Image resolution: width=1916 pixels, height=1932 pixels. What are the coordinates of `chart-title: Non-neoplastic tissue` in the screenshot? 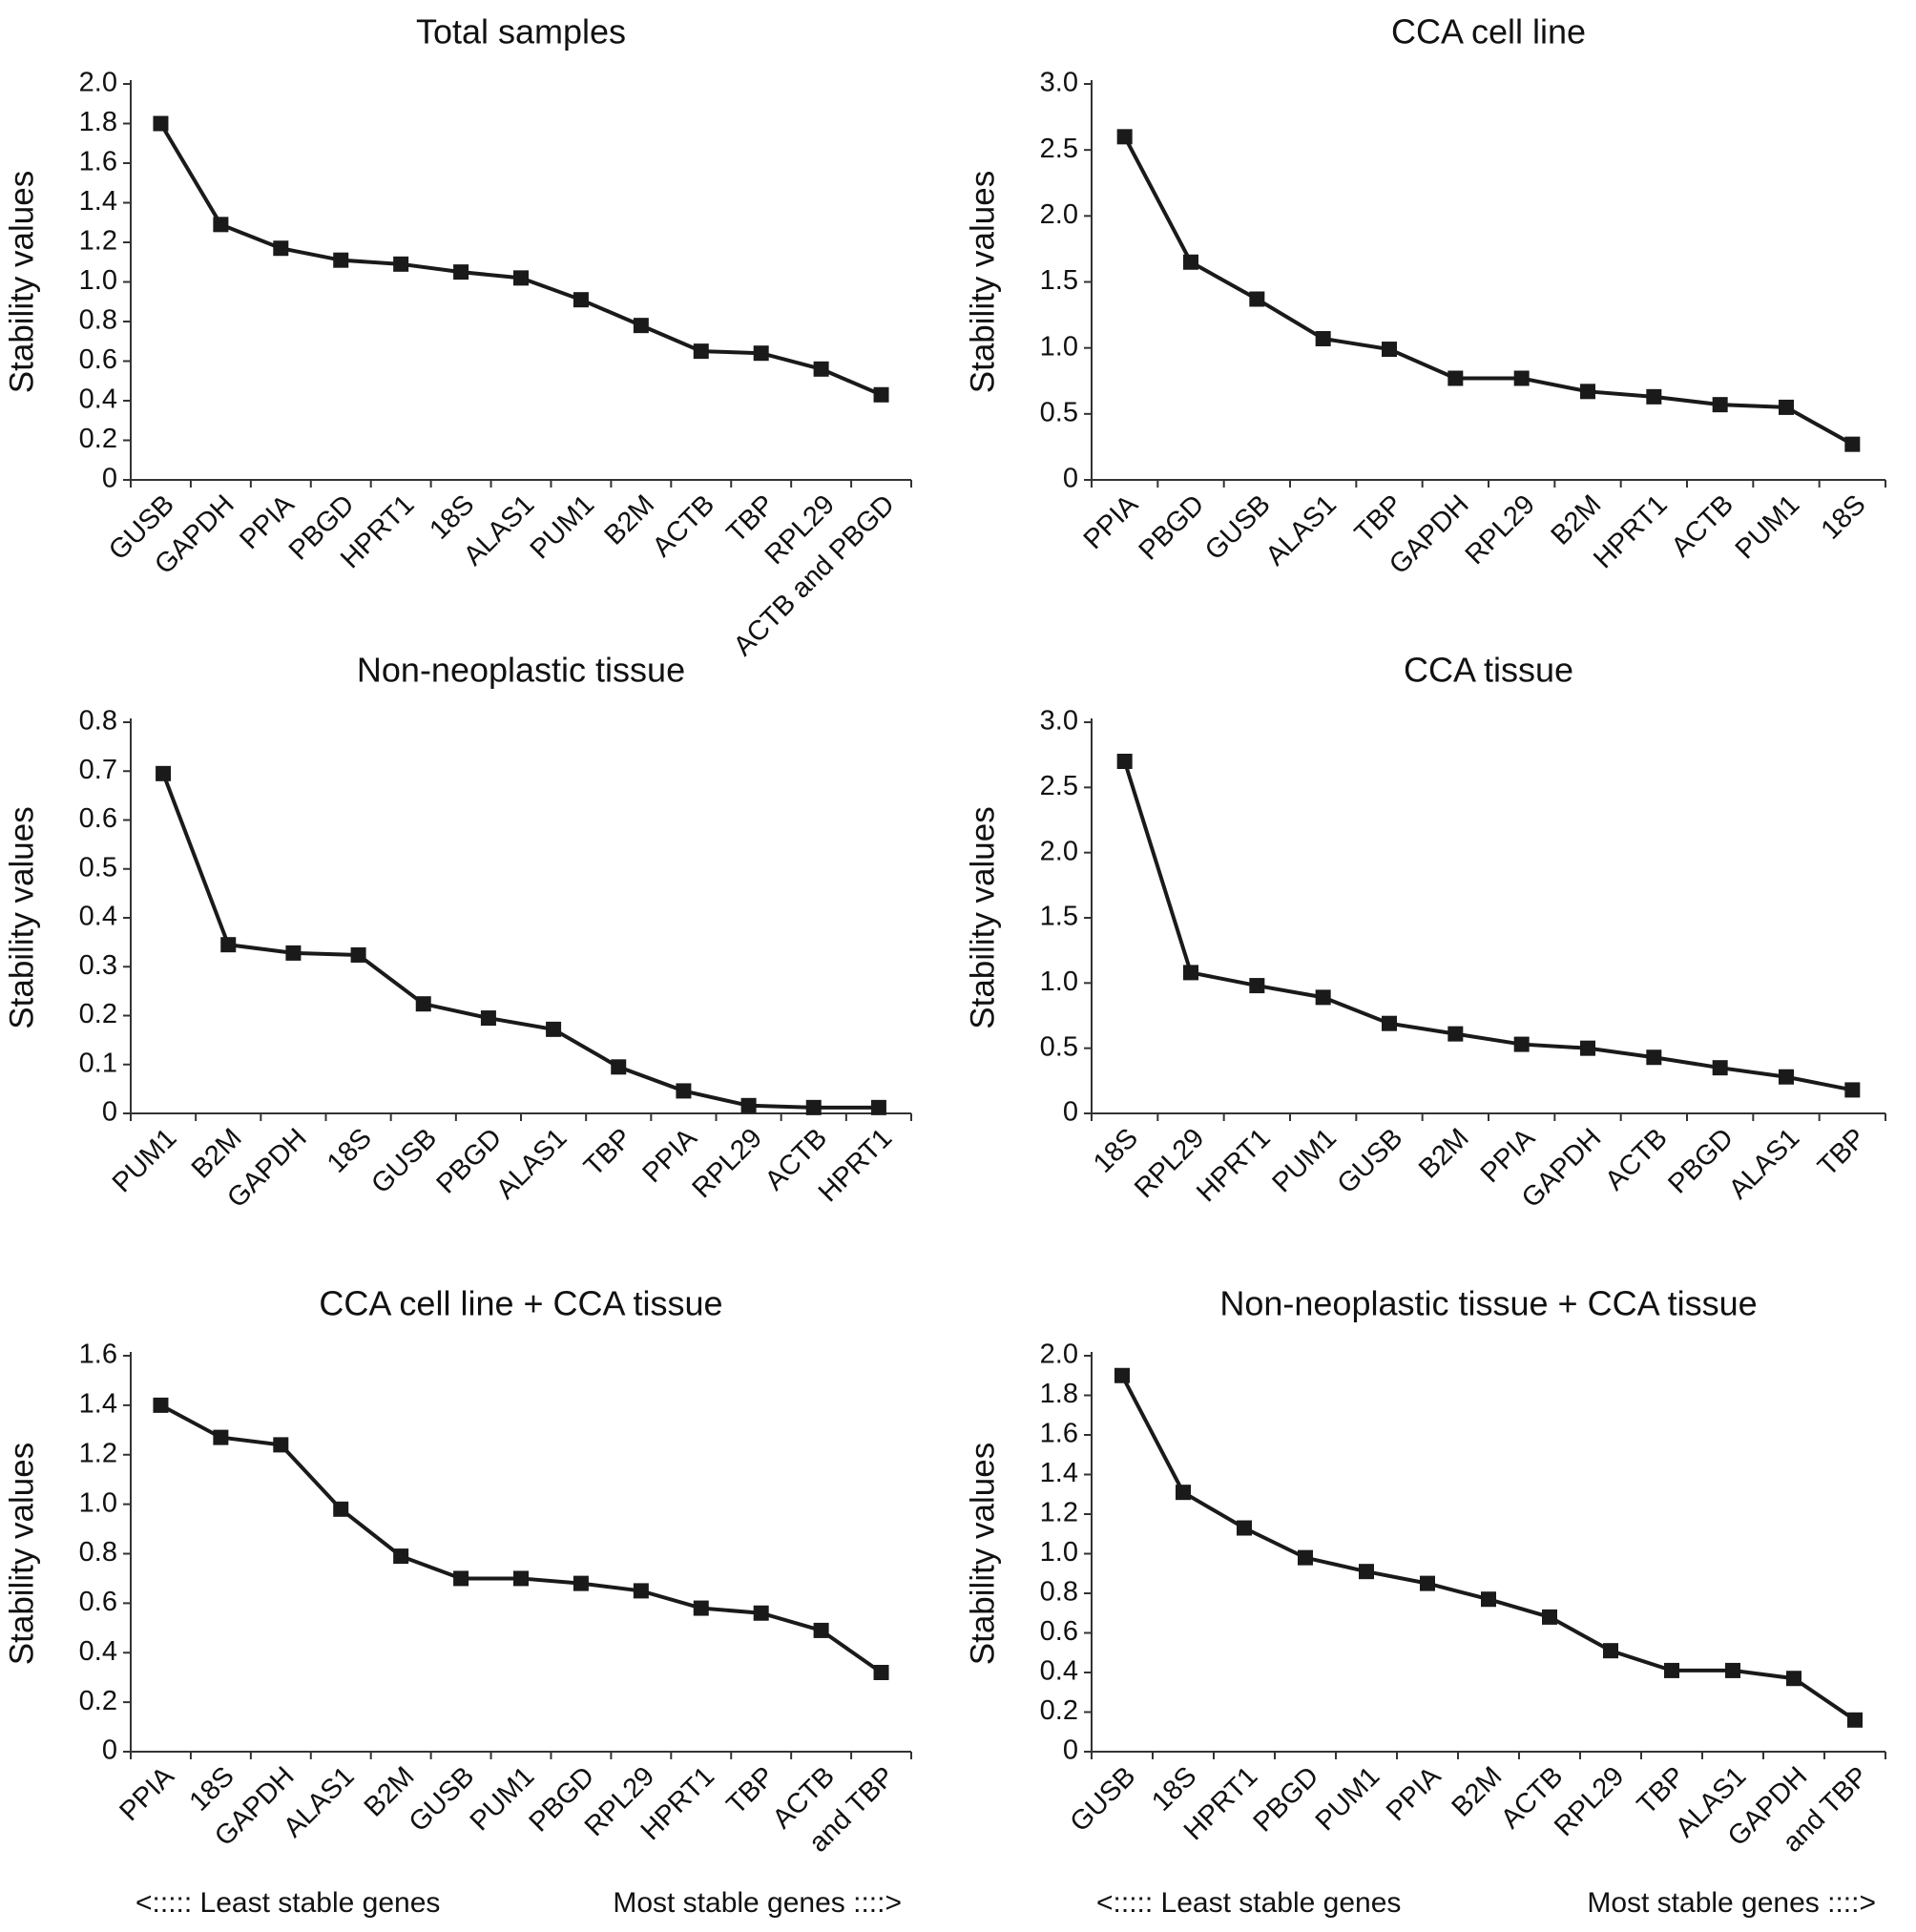 It's located at (521, 670).